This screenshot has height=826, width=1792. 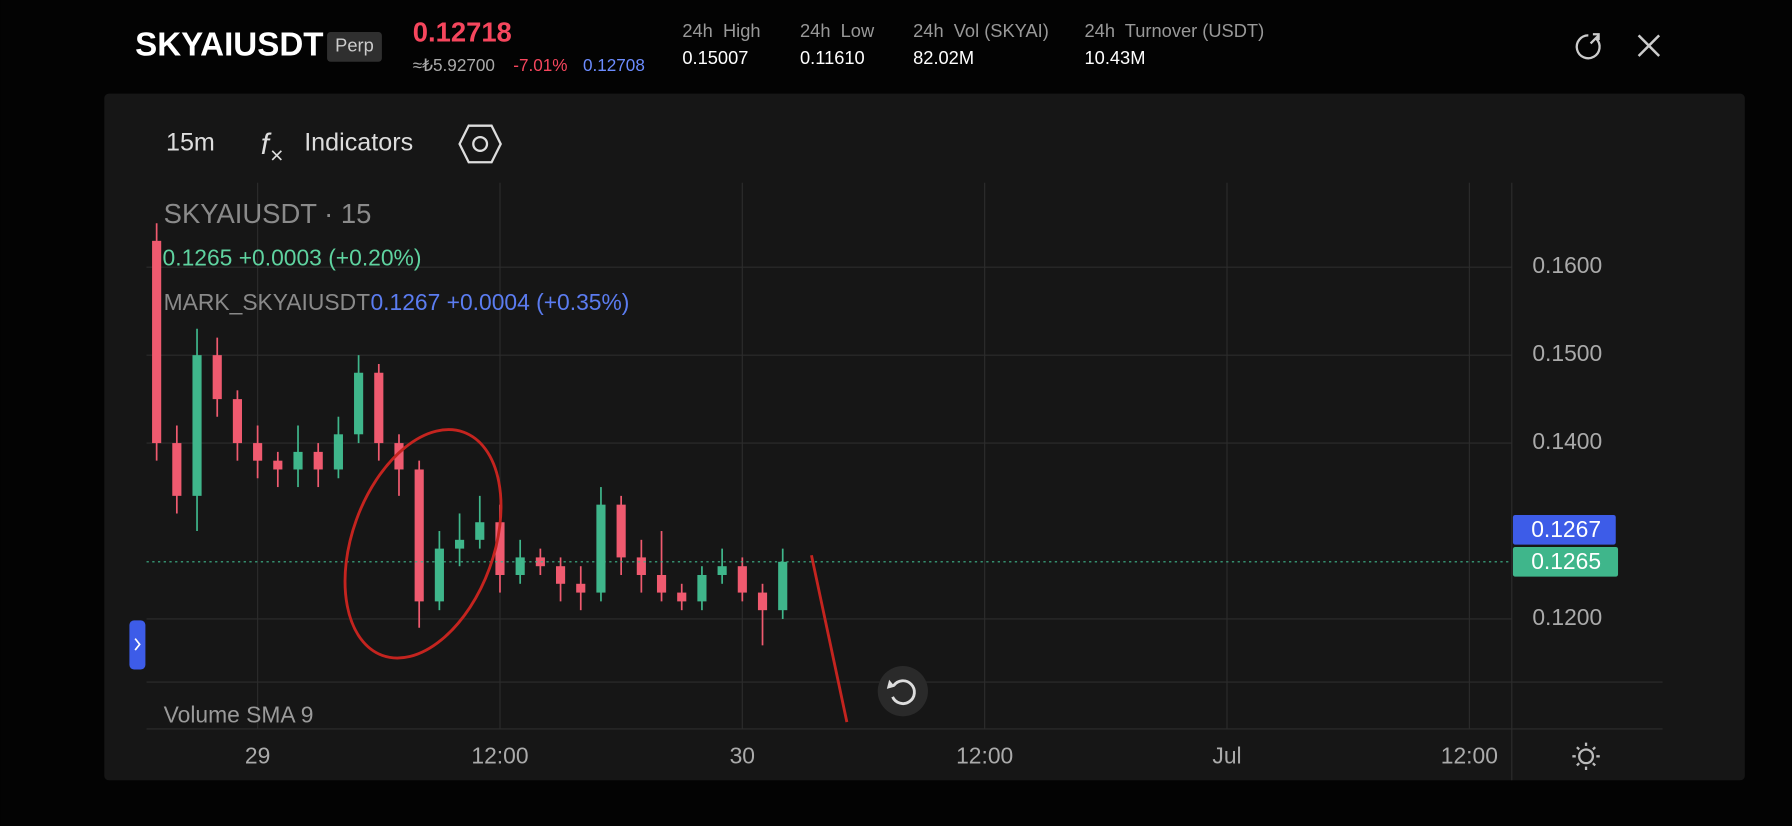 I want to click on last-price-label: 0.1265, so click(x=1566, y=561).